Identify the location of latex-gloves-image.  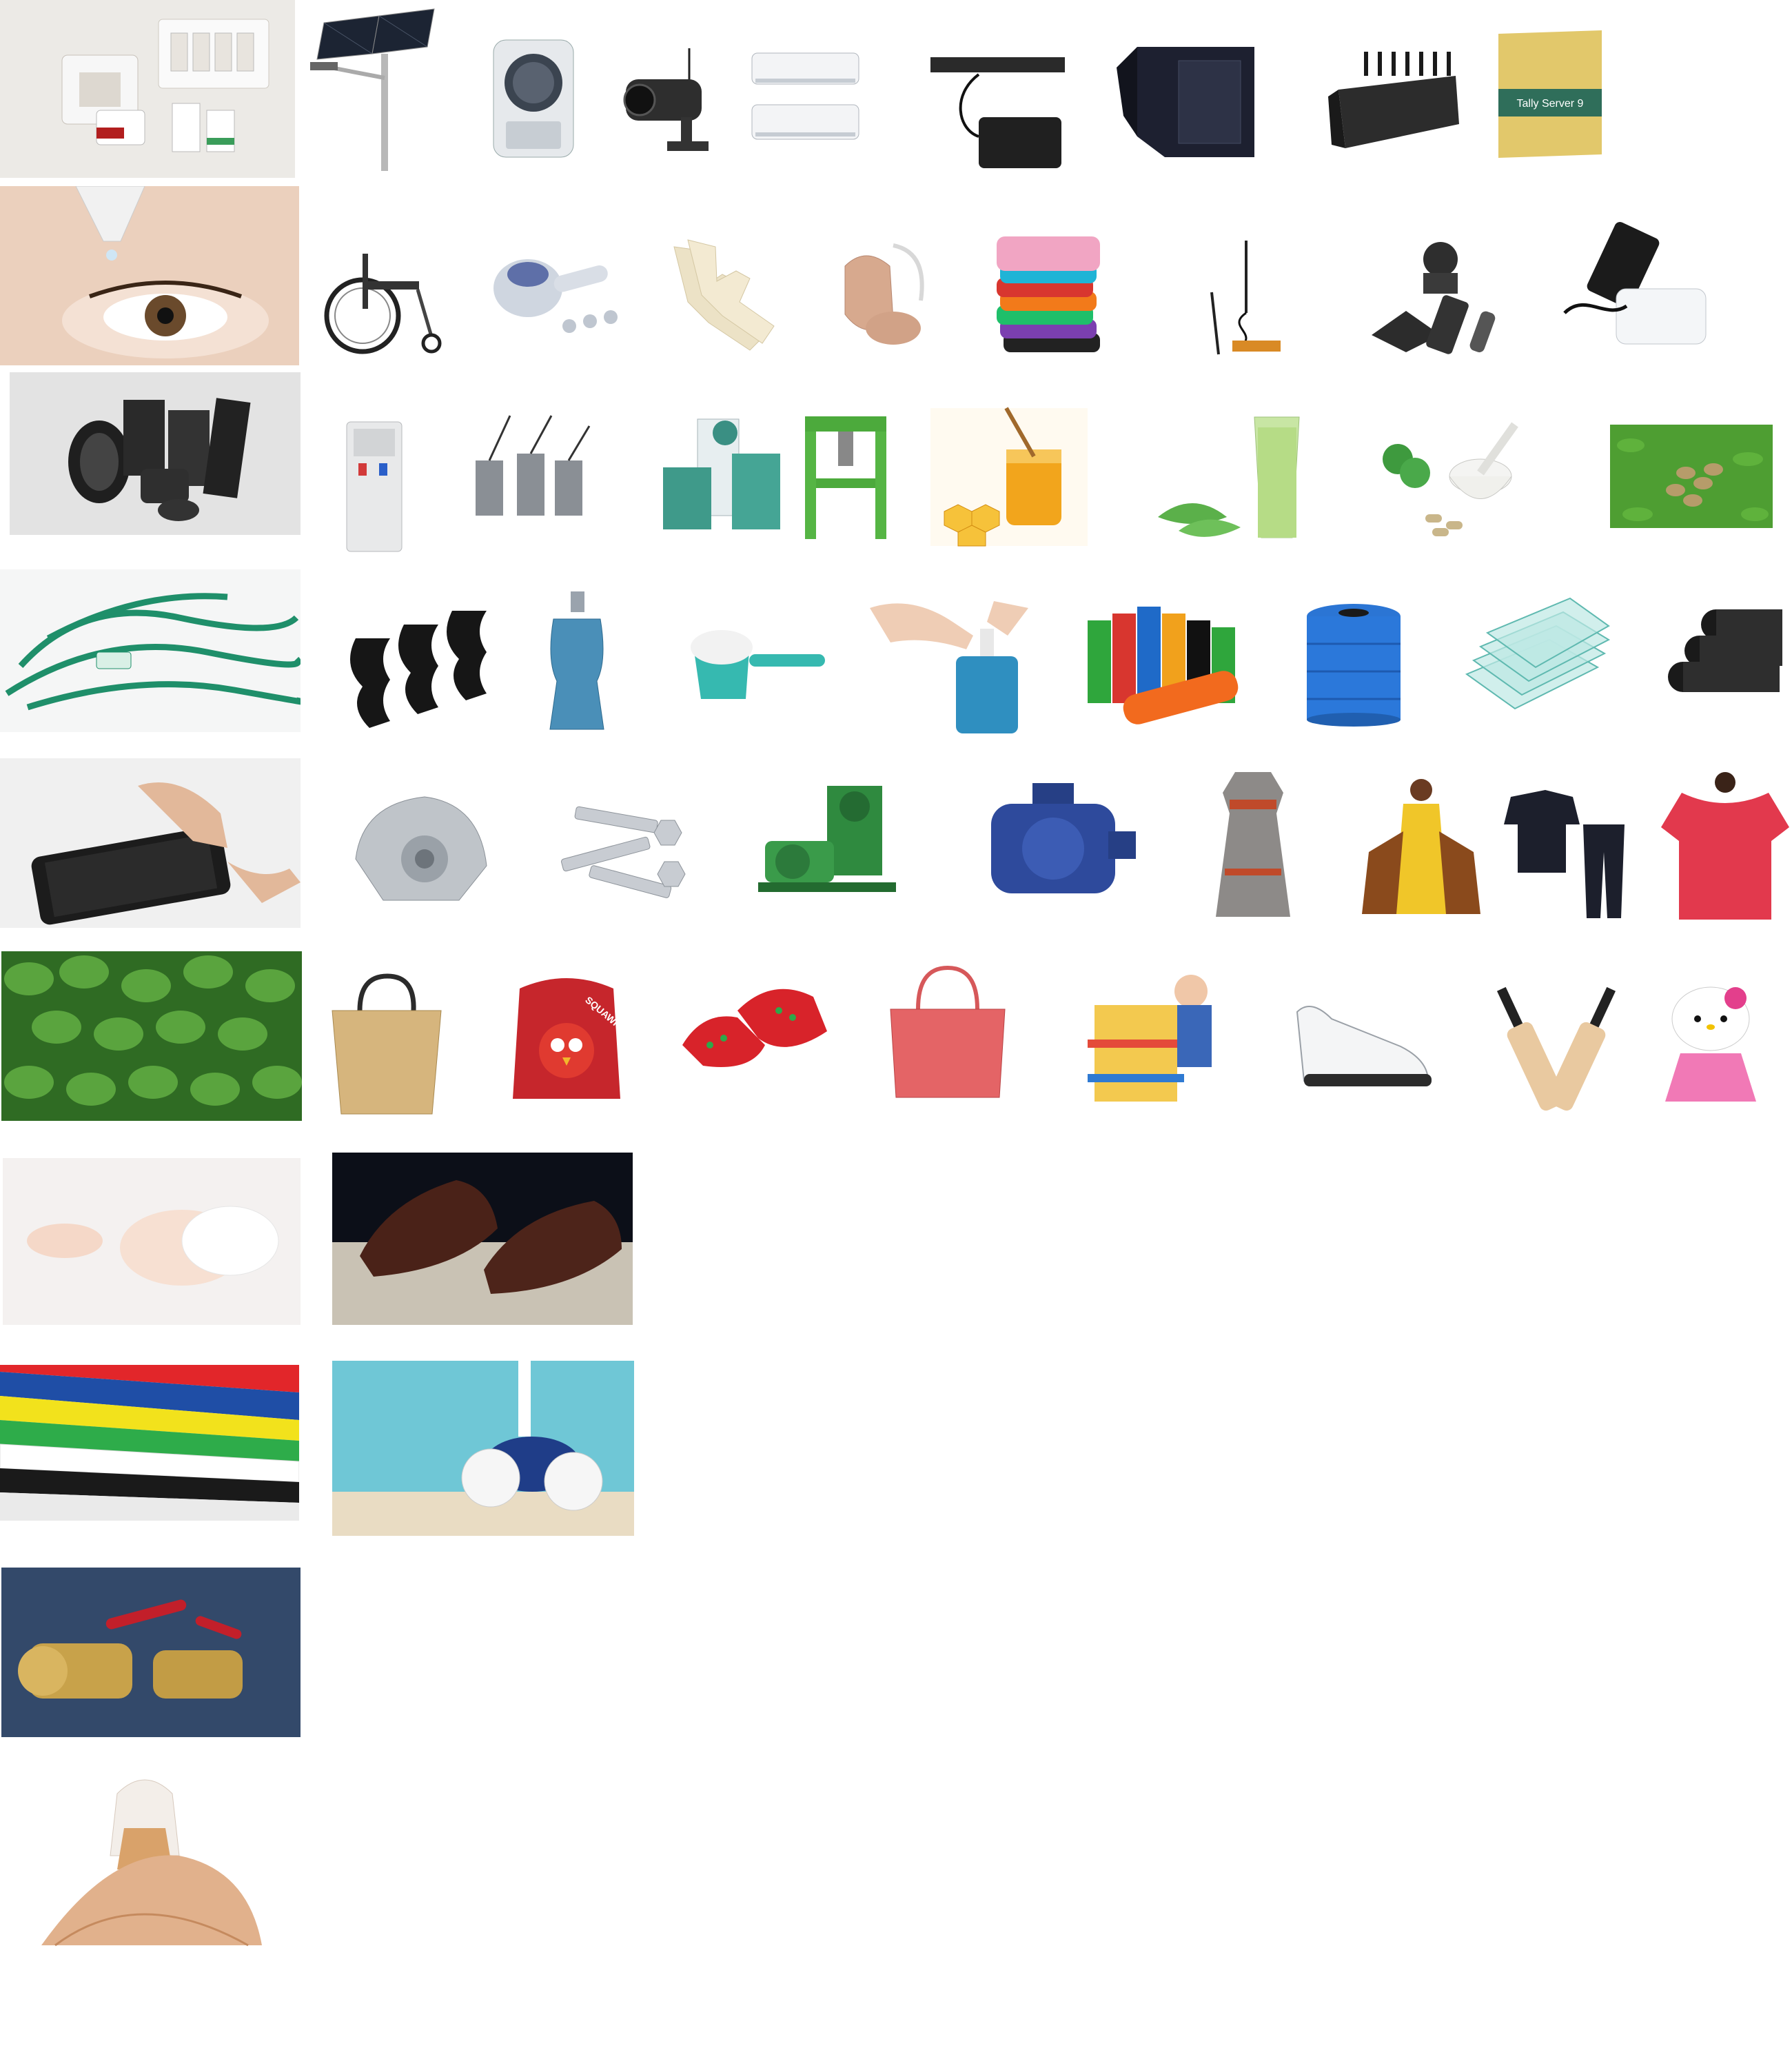
(722, 295).